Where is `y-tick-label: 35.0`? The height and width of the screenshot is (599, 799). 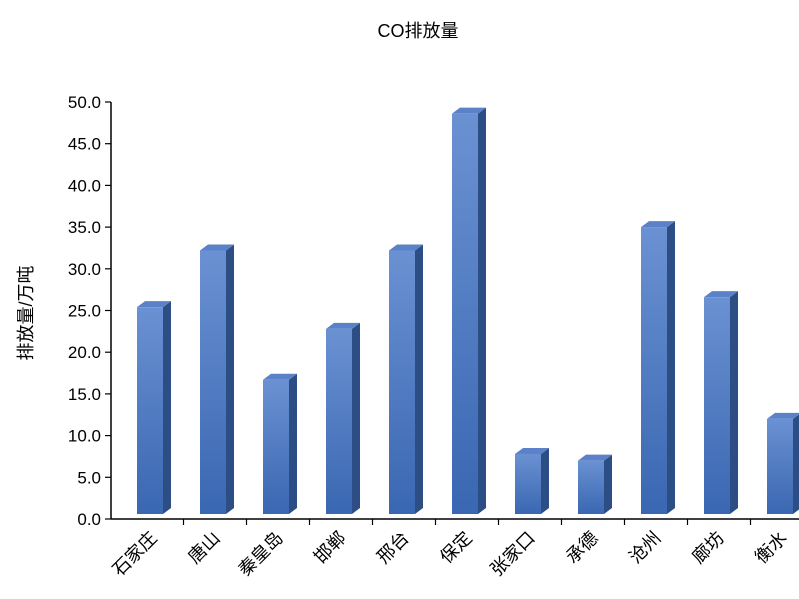 y-tick-label: 35.0 is located at coordinates (84, 227).